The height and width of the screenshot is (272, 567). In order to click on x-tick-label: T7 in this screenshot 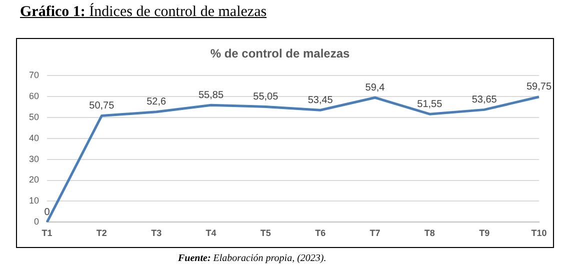, I will do `click(375, 233)`.